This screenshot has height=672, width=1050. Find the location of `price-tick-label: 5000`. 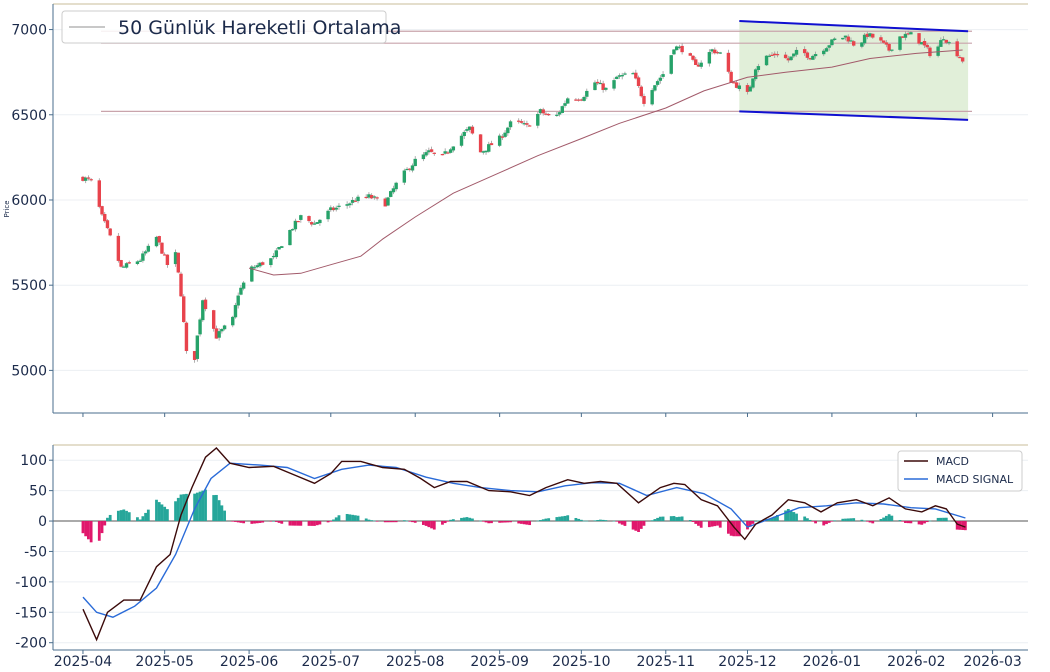

price-tick-label: 5000 is located at coordinates (29, 371).